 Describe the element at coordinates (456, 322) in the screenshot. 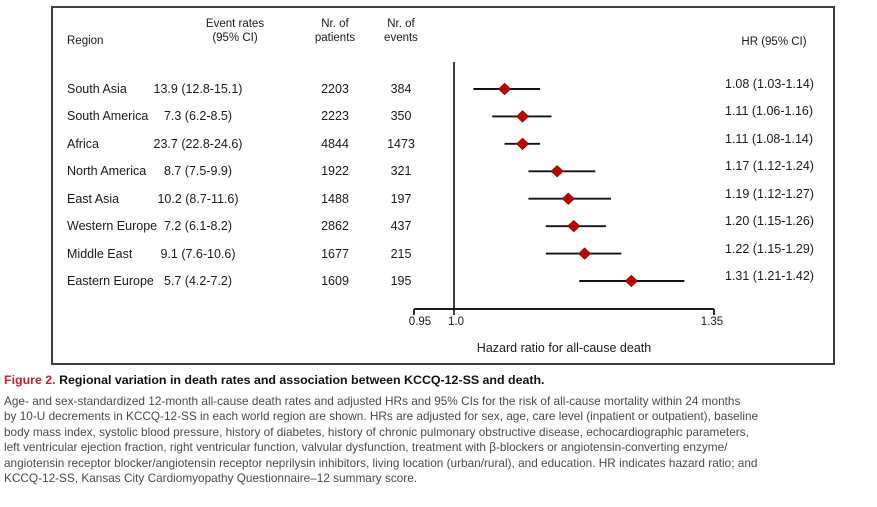

I see `x-tick-label-1: 1.0` at that location.